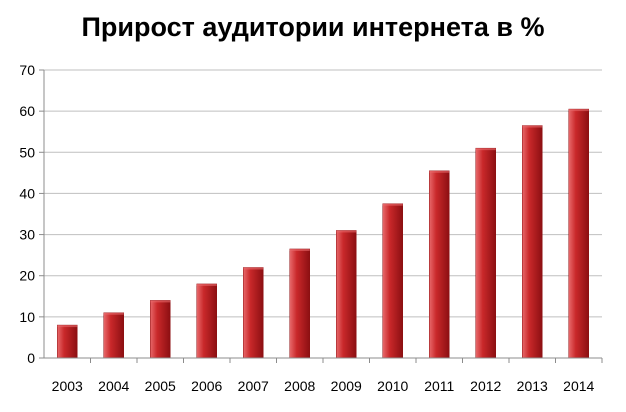  I want to click on bar-top-2005, so click(160, 301).